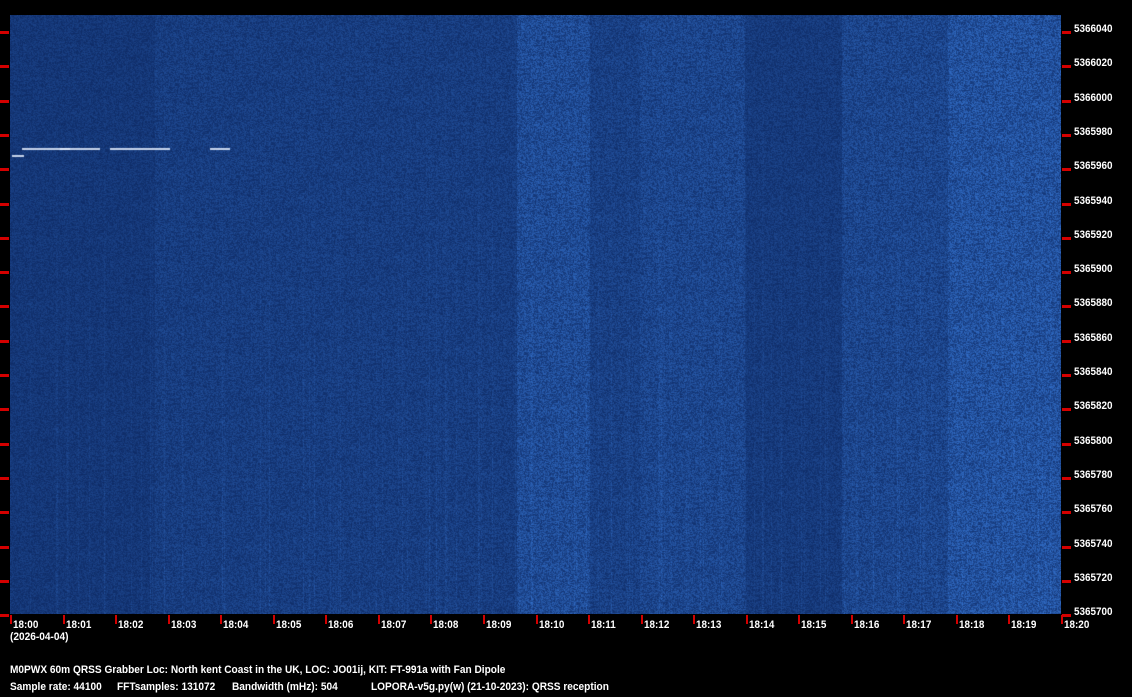 This screenshot has width=1132, height=697. I want to click on freq-label: 5365940, so click(1093, 200).